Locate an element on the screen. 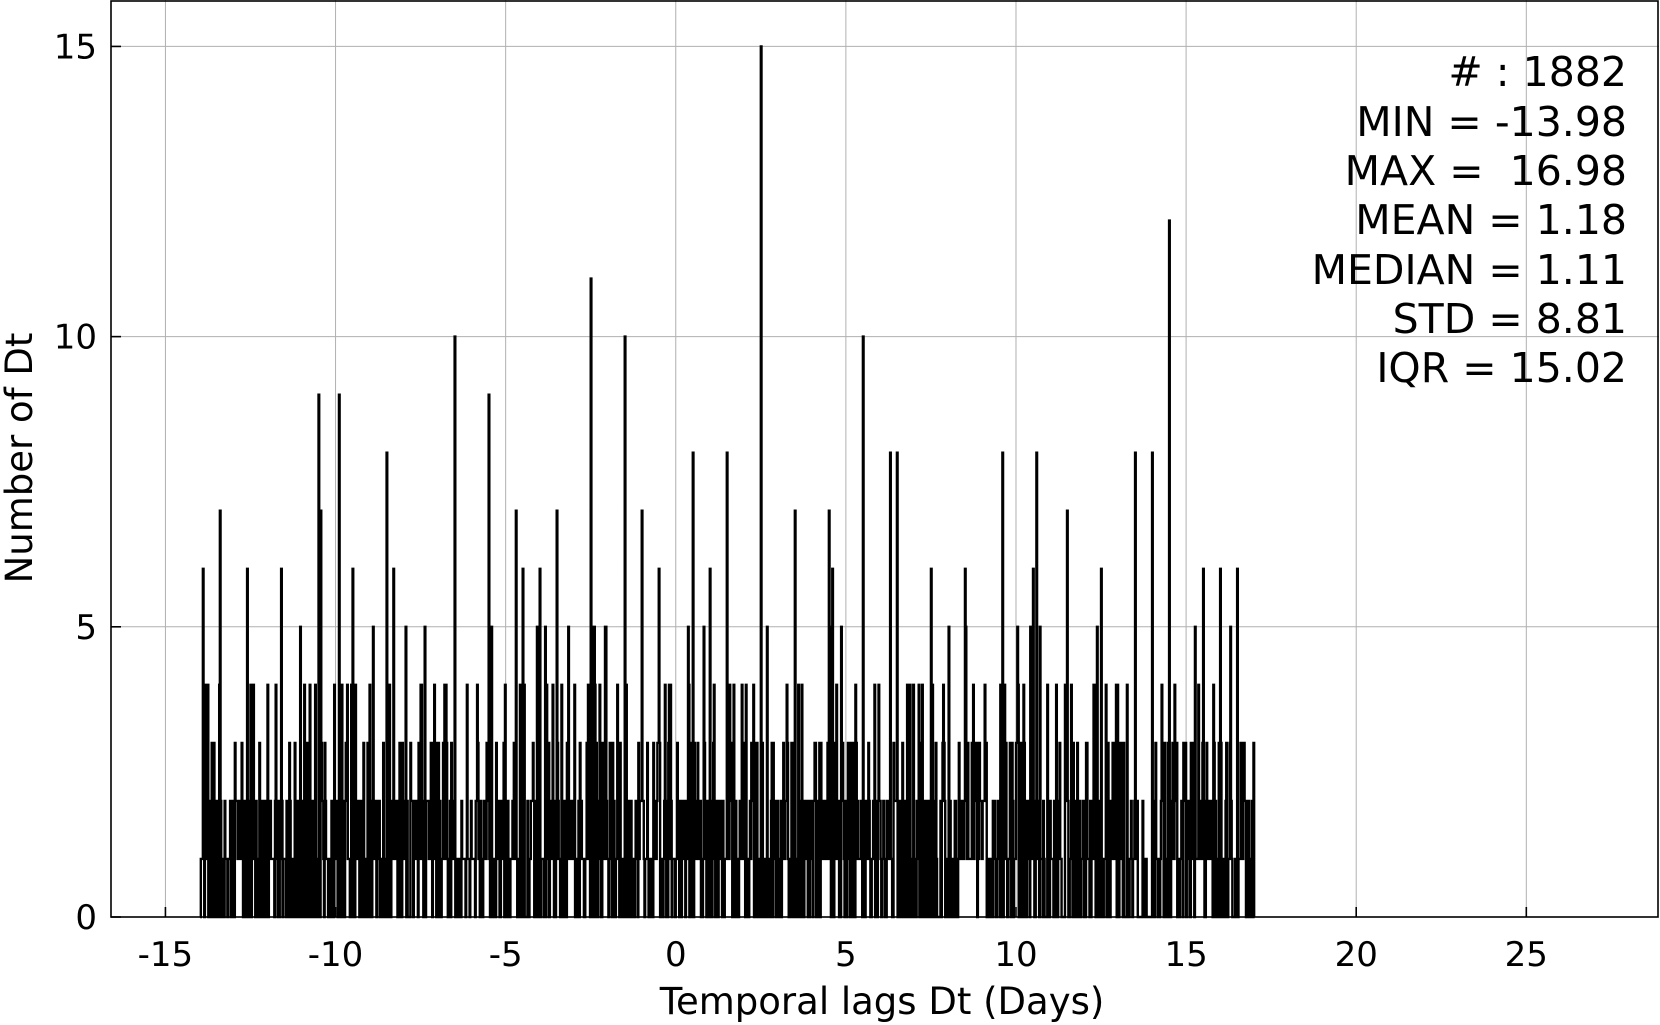  x-tick-label: 15 is located at coordinates (1185, 955).